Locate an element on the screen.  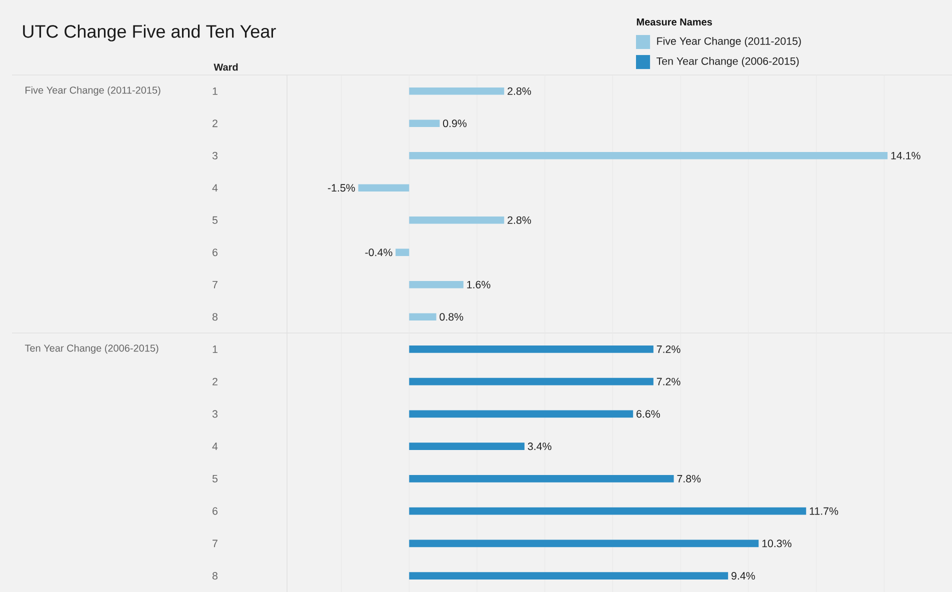
data-label: 7.8% is located at coordinates (689, 478).